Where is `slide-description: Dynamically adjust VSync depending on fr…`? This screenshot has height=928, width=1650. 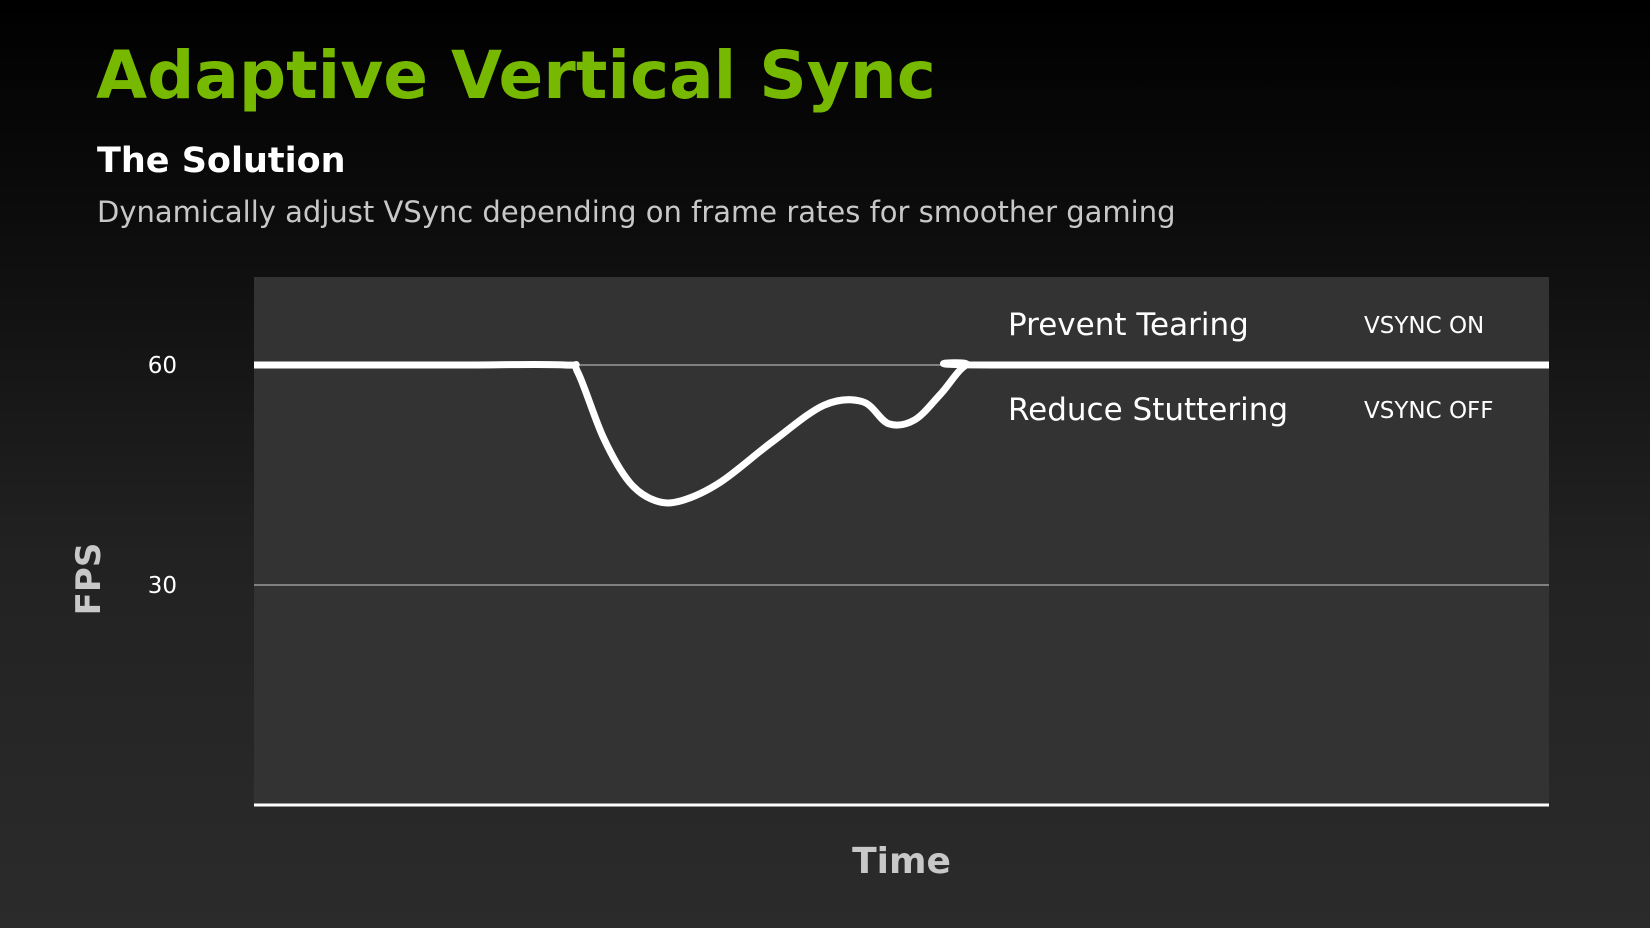 slide-description: Dynamically adjust VSync depending on fr… is located at coordinates (636, 212).